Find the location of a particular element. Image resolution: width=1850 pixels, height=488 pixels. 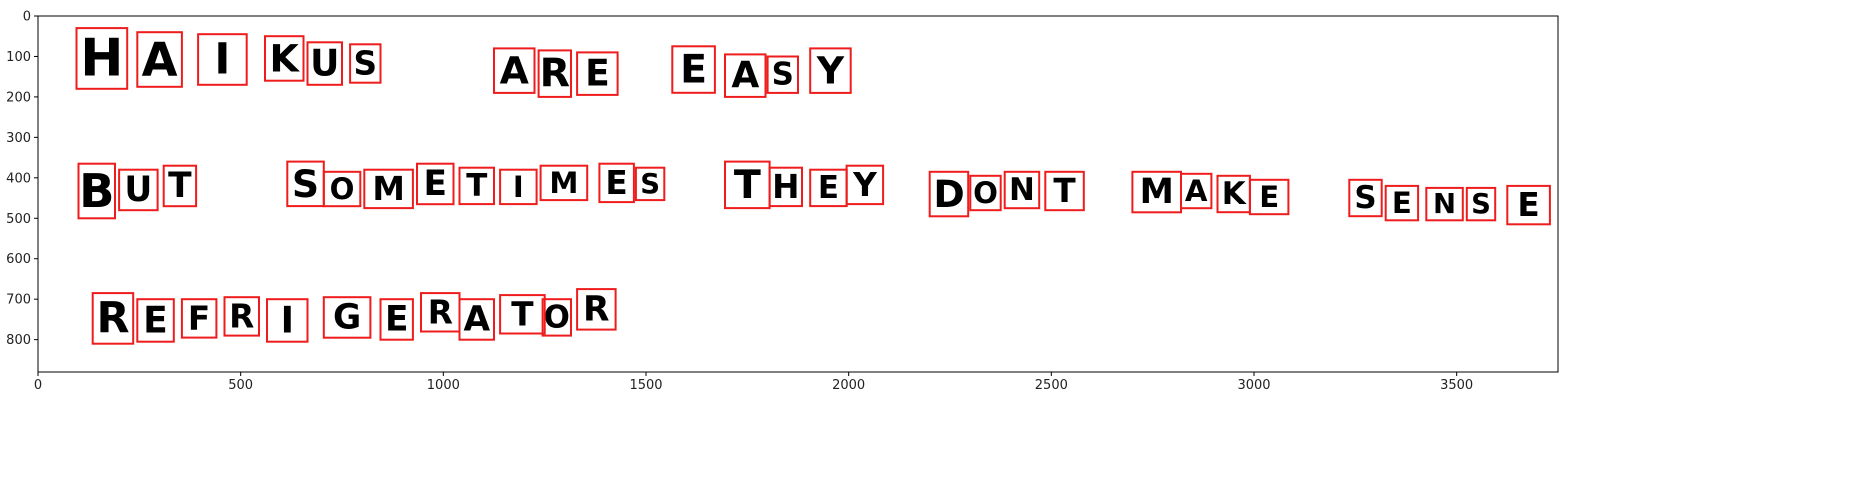

handwritten-letter: G is located at coordinates (347, 317).